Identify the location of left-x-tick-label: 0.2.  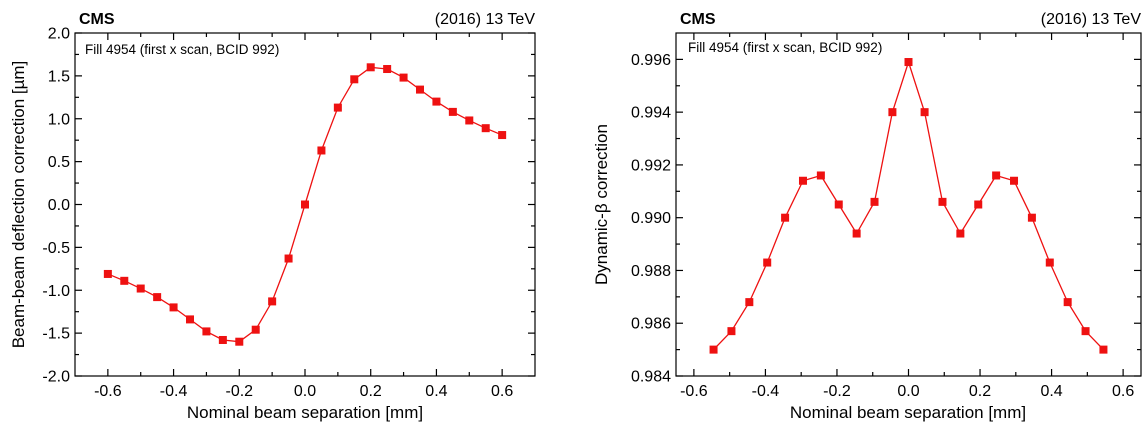
(371, 391).